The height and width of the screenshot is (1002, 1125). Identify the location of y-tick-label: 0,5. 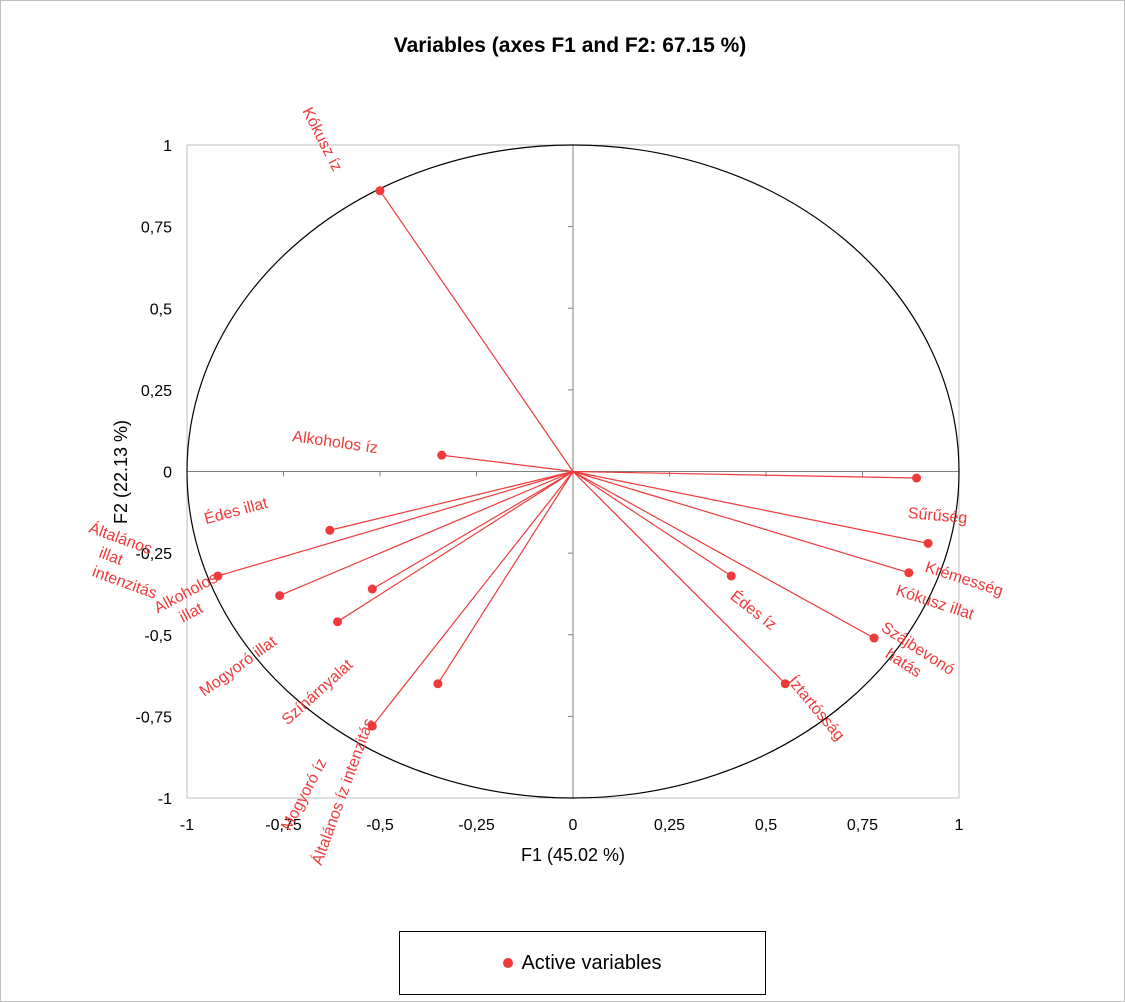
(161, 309).